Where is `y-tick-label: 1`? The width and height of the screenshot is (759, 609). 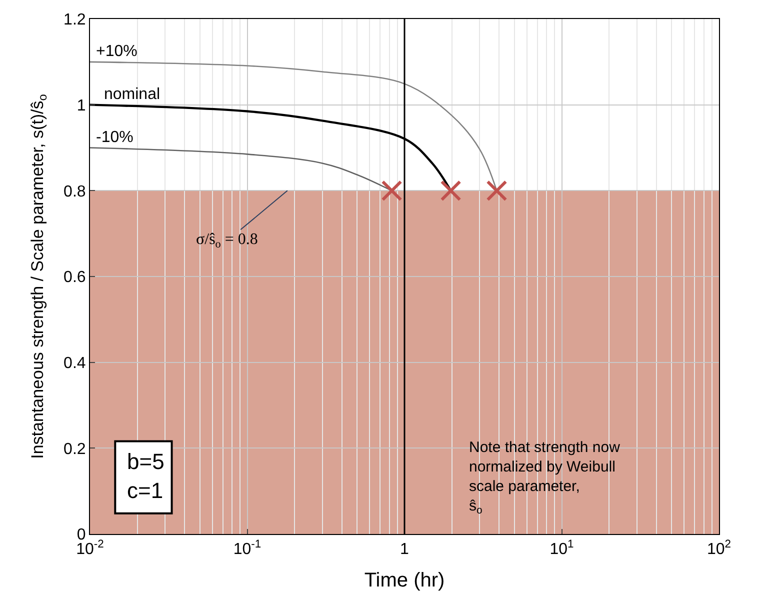 y-tick-label: 1 is located at coordinates (81, 105).